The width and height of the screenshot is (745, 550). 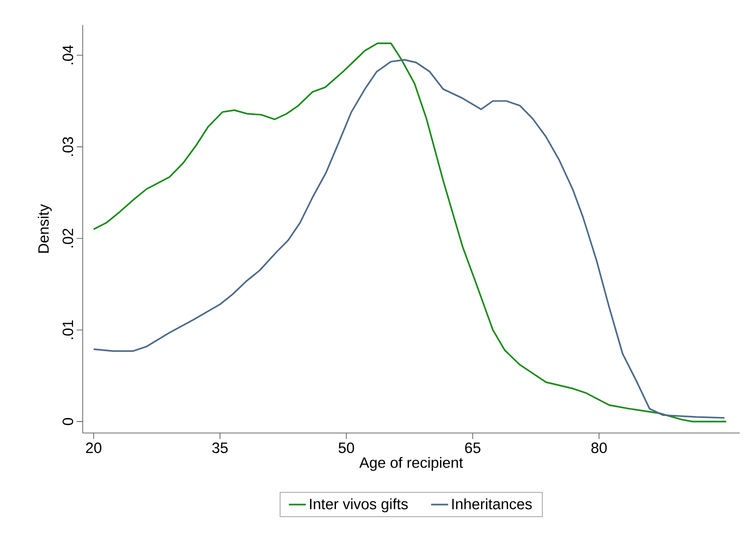 What do you see at coordinates (68, 422) in the screenshot?
I see `y-tick-label: 0` at bounding box center [68, 422].